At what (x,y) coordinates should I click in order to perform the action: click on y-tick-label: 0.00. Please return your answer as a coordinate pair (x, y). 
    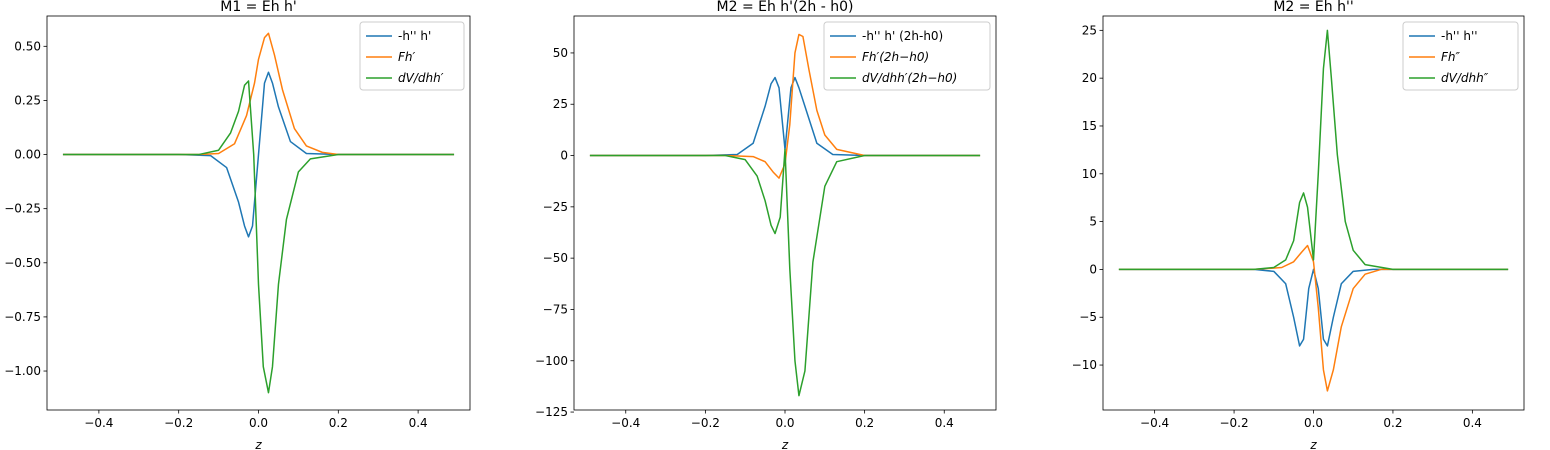
    Looking at the image, I should click on (27, 155).